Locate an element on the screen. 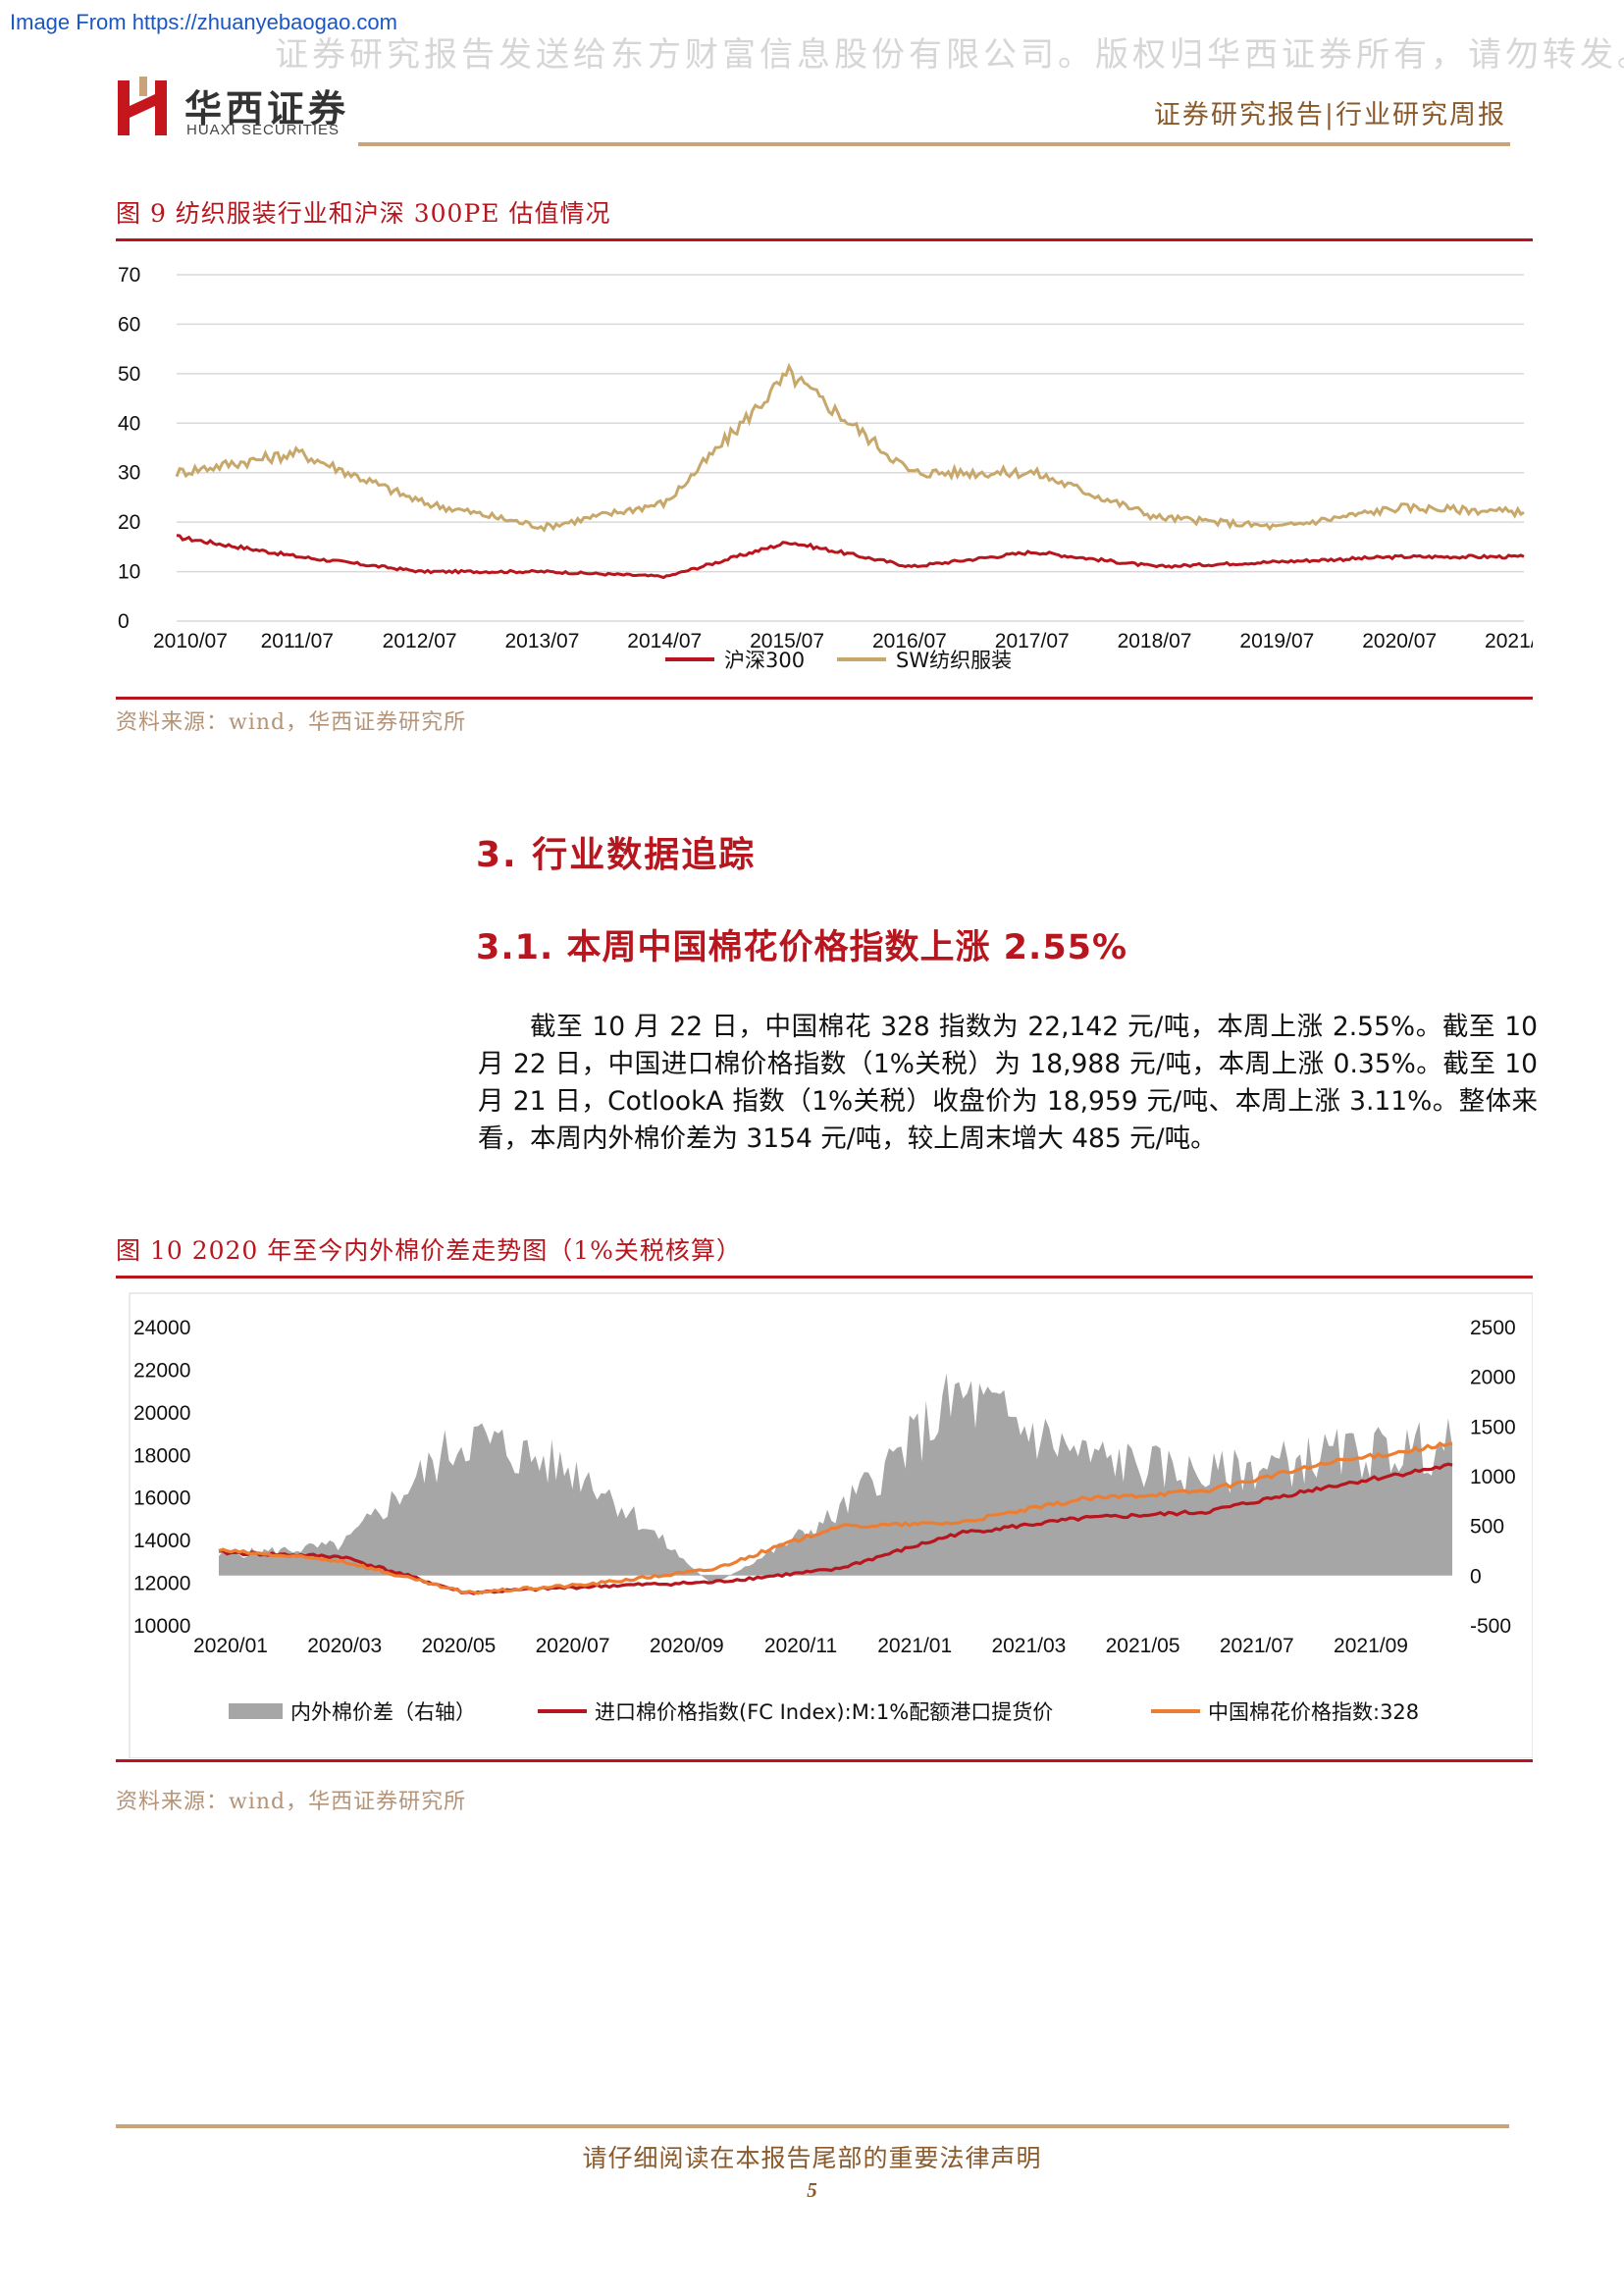 This screenshot has height=2296, width=1624. y-tick-label: 22000 is located at coordinates (161, 1370).